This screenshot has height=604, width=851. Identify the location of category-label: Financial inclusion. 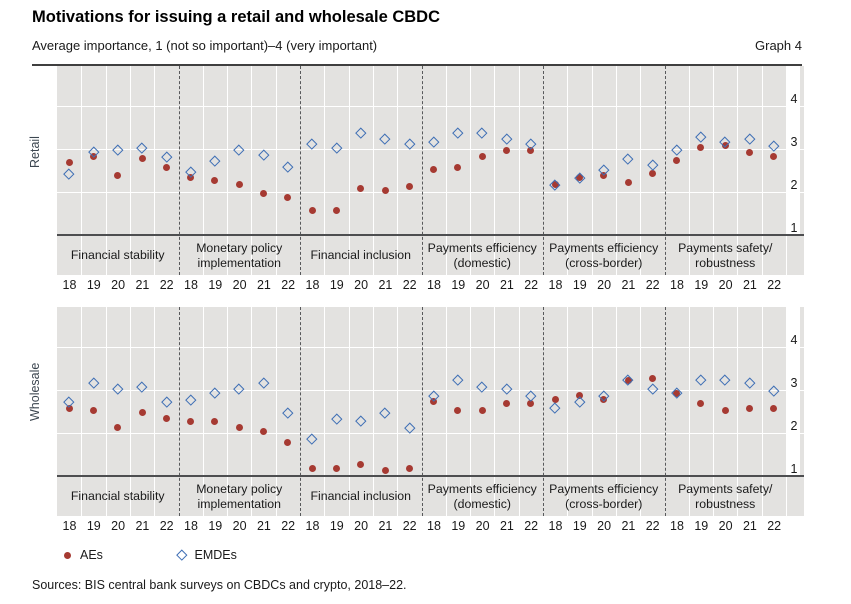
(361, 256).